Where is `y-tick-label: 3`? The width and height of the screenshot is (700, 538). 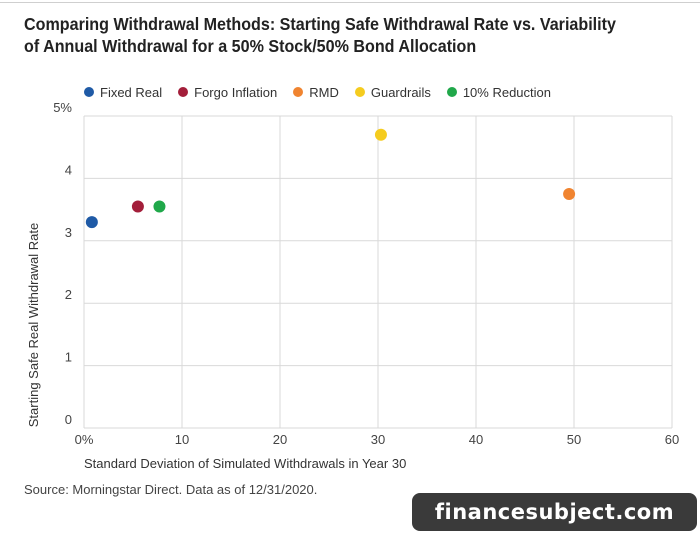 y-tick-label: 3 is located at coordinates (68, 232).